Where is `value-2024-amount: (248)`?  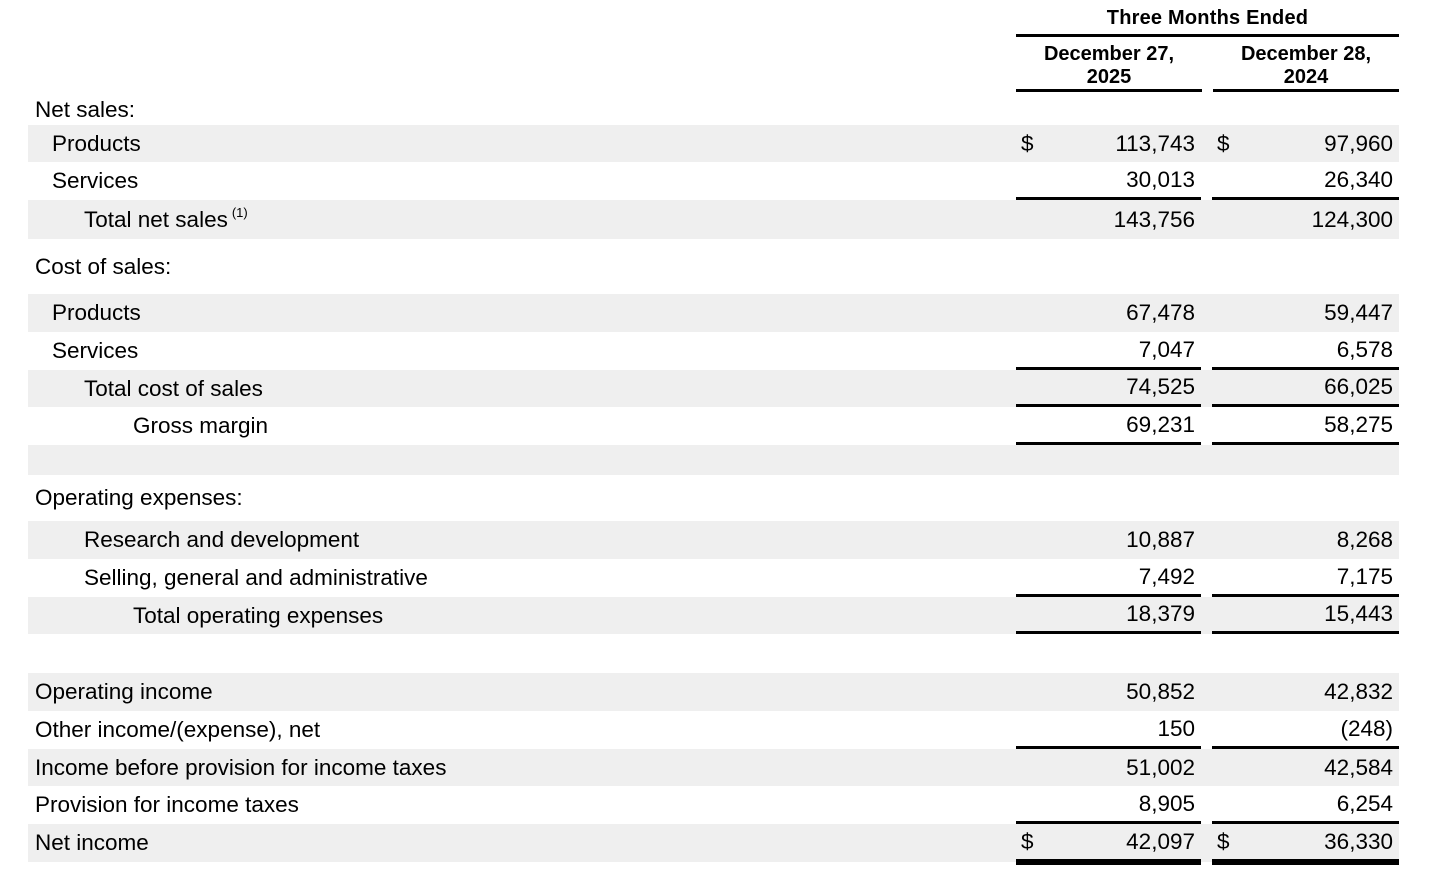
value-2024-amount: (248) is located at coordinates (1366, 728).